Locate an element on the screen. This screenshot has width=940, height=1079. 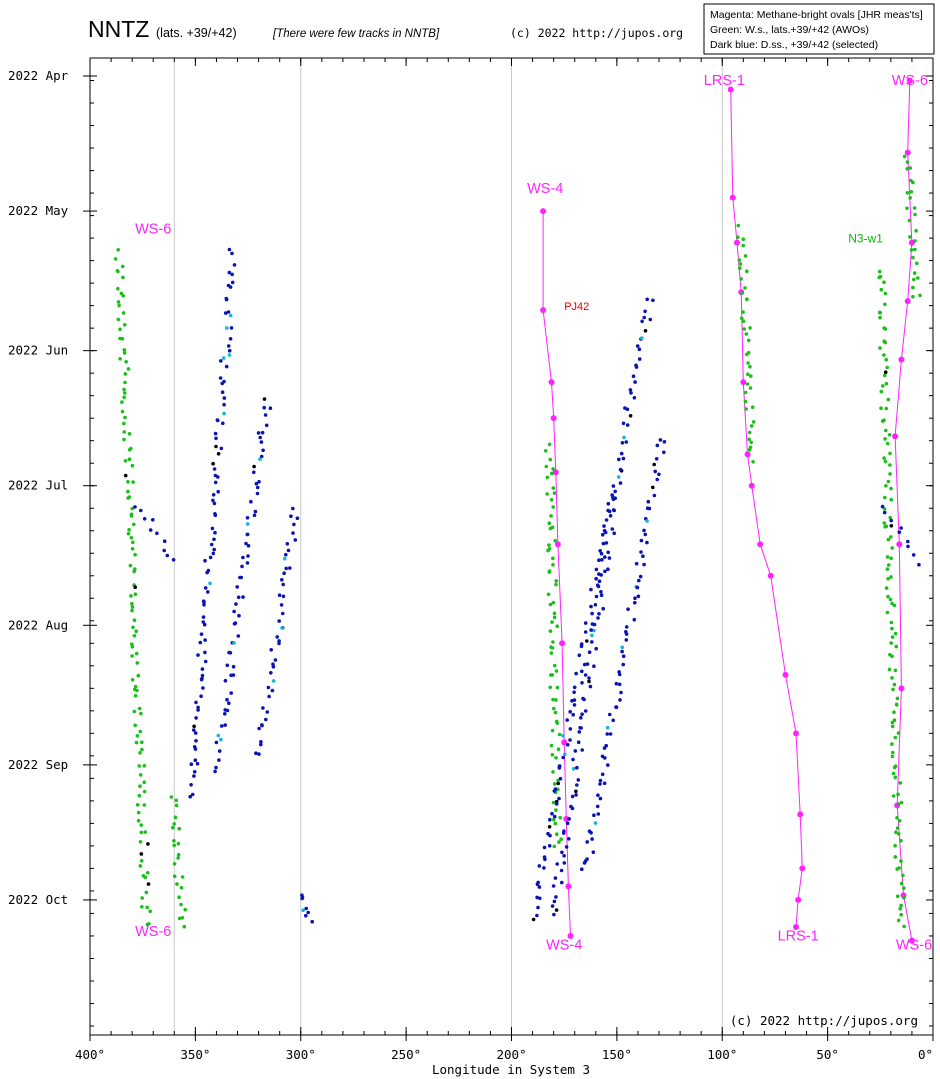
y-tick-label: 2022 Jul is located at coordinates (38, 485).